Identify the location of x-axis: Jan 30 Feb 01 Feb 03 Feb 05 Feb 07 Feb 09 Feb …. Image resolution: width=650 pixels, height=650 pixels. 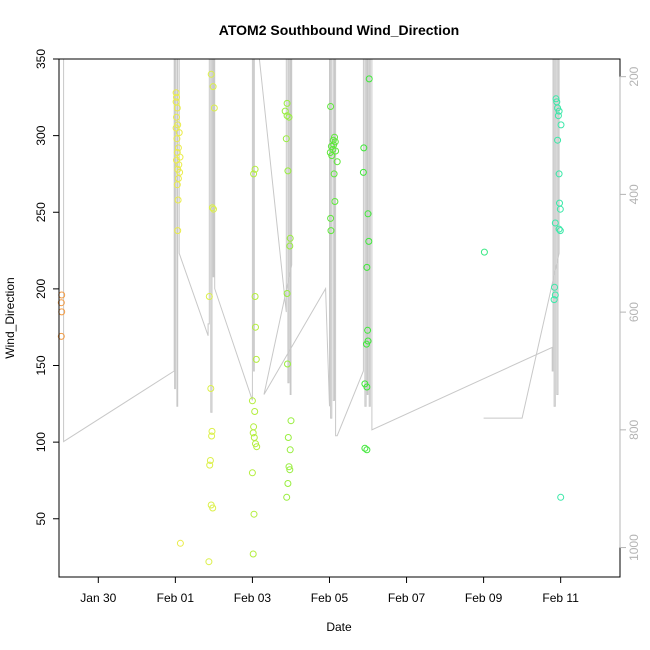
(329, 590).